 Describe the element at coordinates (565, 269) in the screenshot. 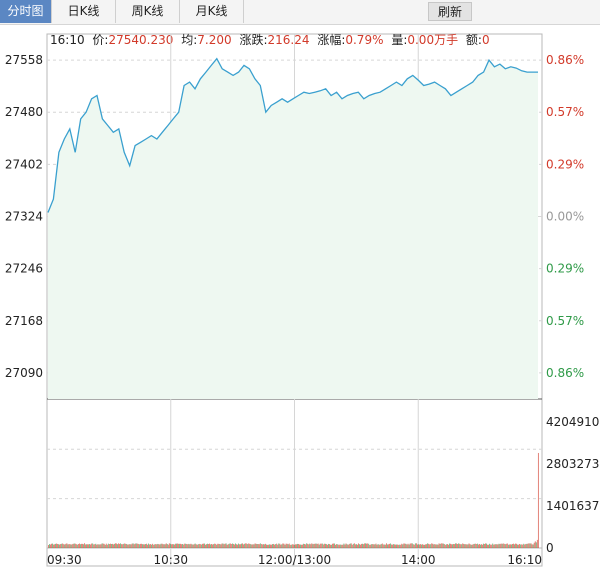

I see `percent-tick-label: 0.29%` at that location.